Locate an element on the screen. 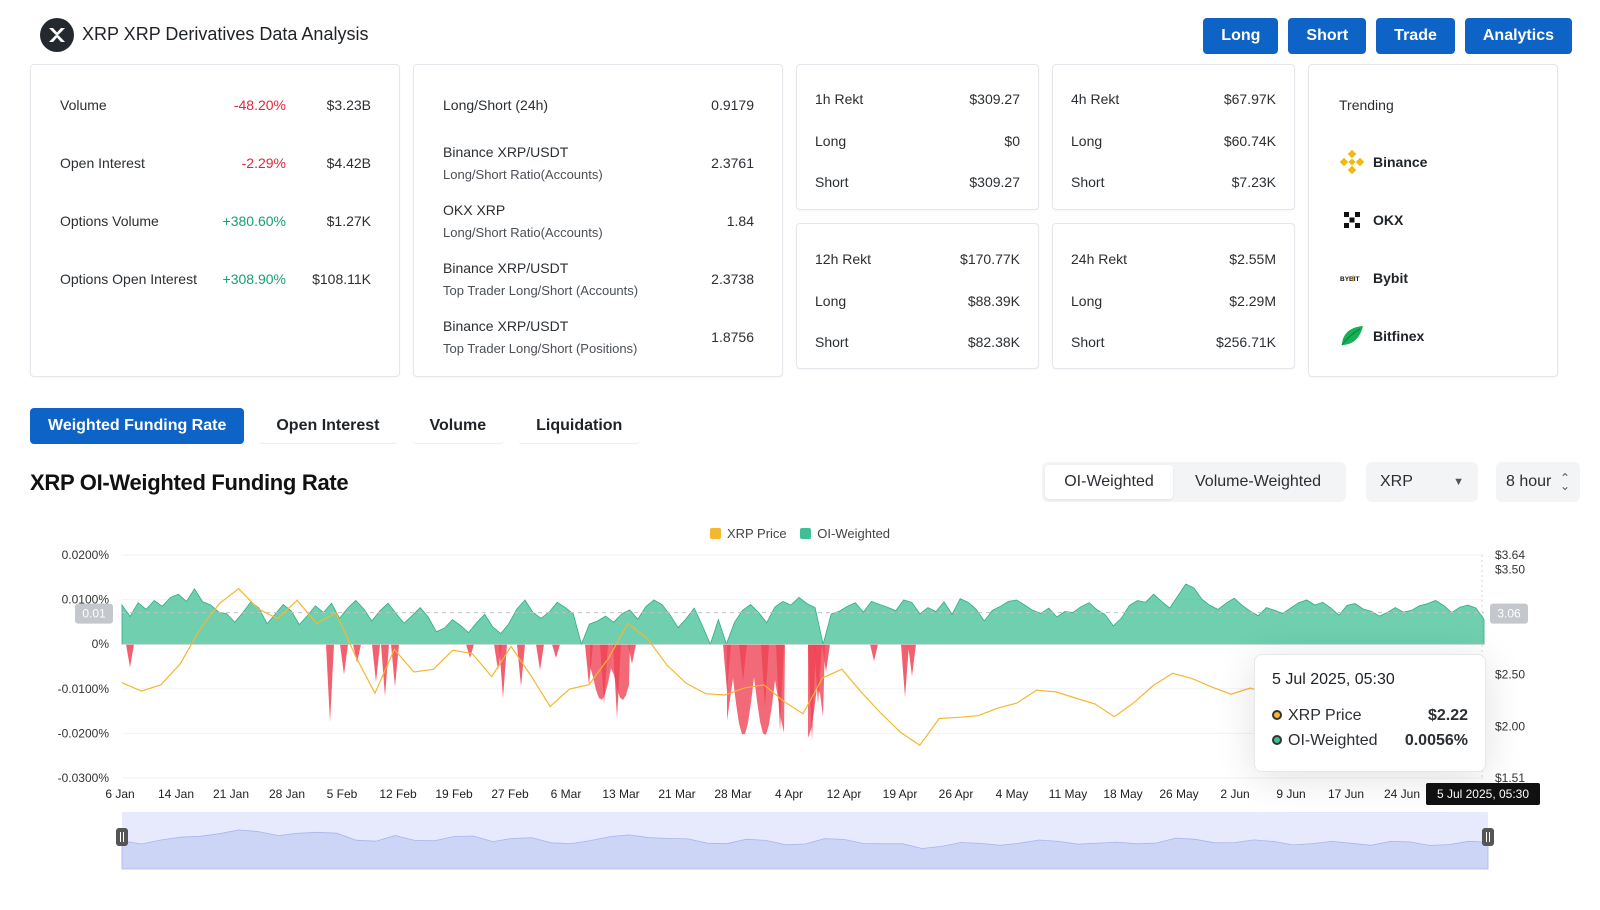 The height and width of the screenshot is (910, 1600). ratio-label: OKX XRP is located at coordinates (474, 210).